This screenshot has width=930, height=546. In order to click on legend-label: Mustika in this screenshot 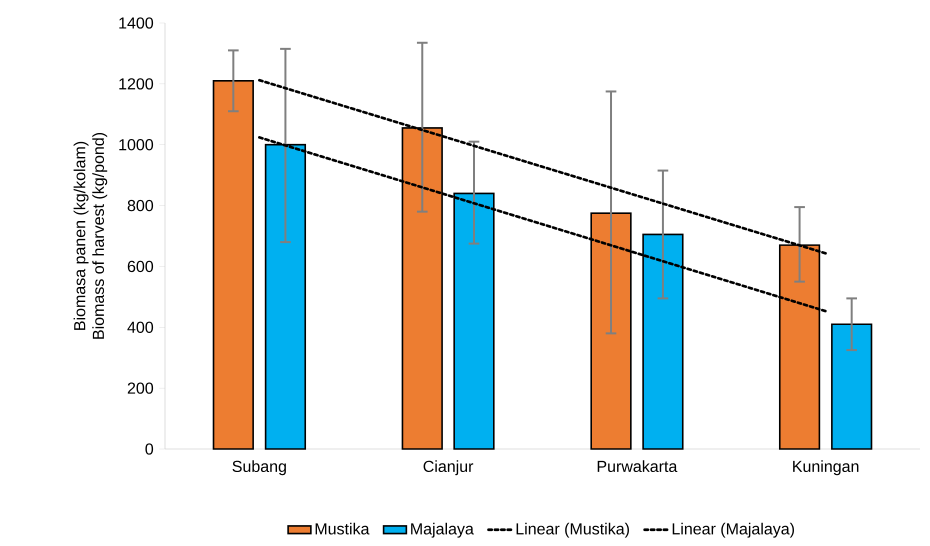, I will do `click(343, 528)`.